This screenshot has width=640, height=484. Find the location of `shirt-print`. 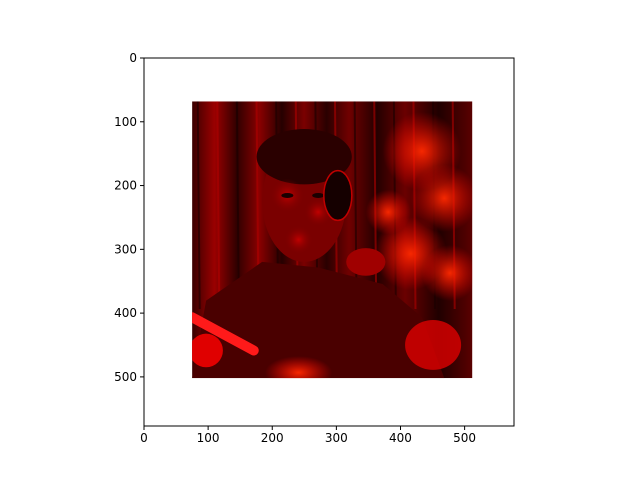

shirt-print is located at coordinates (298, 367).